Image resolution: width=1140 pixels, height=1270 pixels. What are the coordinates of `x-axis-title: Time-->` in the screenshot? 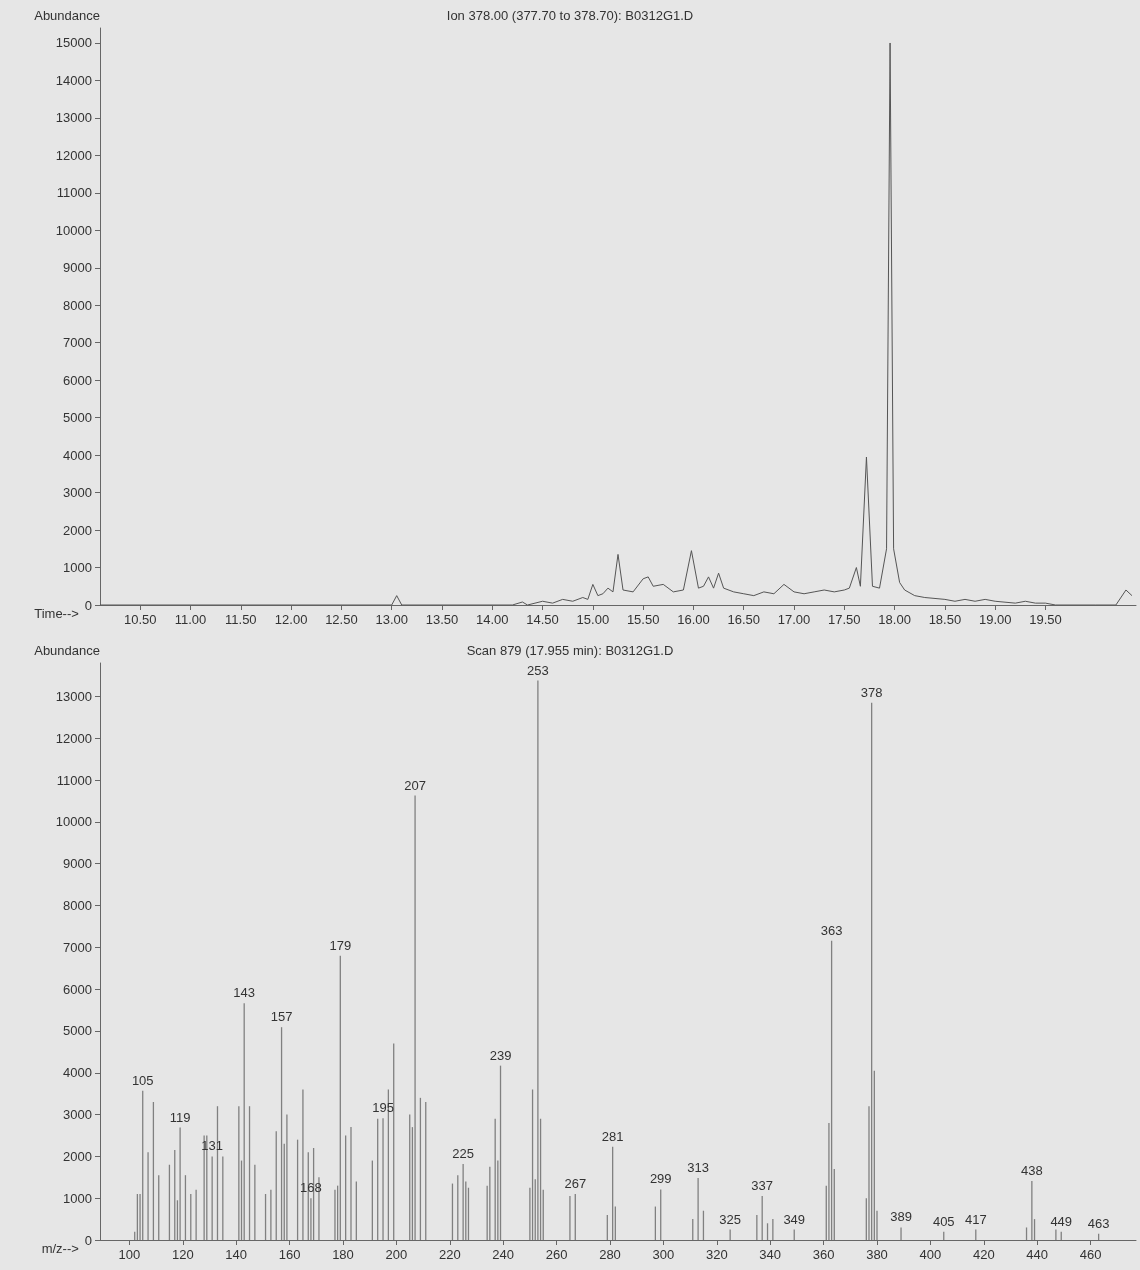 It's located at (56, 613).